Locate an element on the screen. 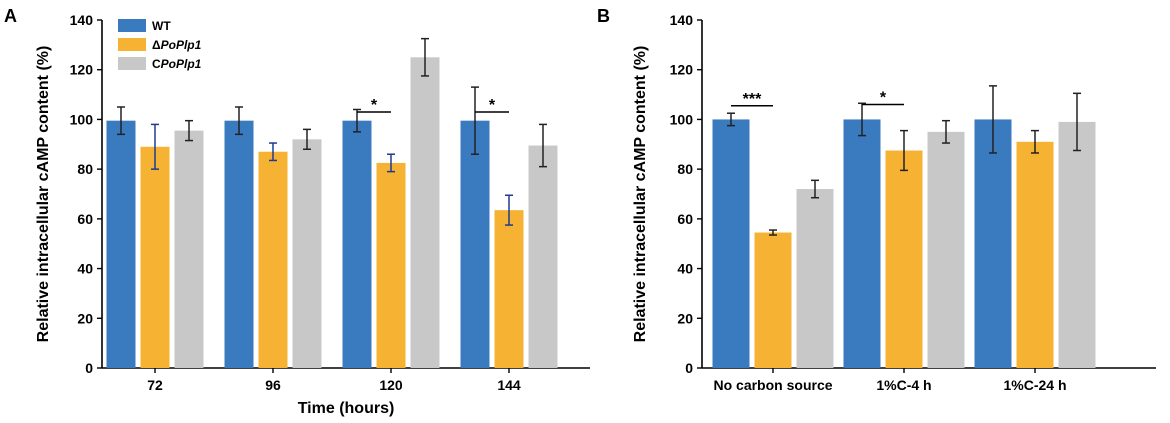 This screenshot has width=1170, height=423. legend-label: ΔPoPlp1 is located at coordinates (177, 45).